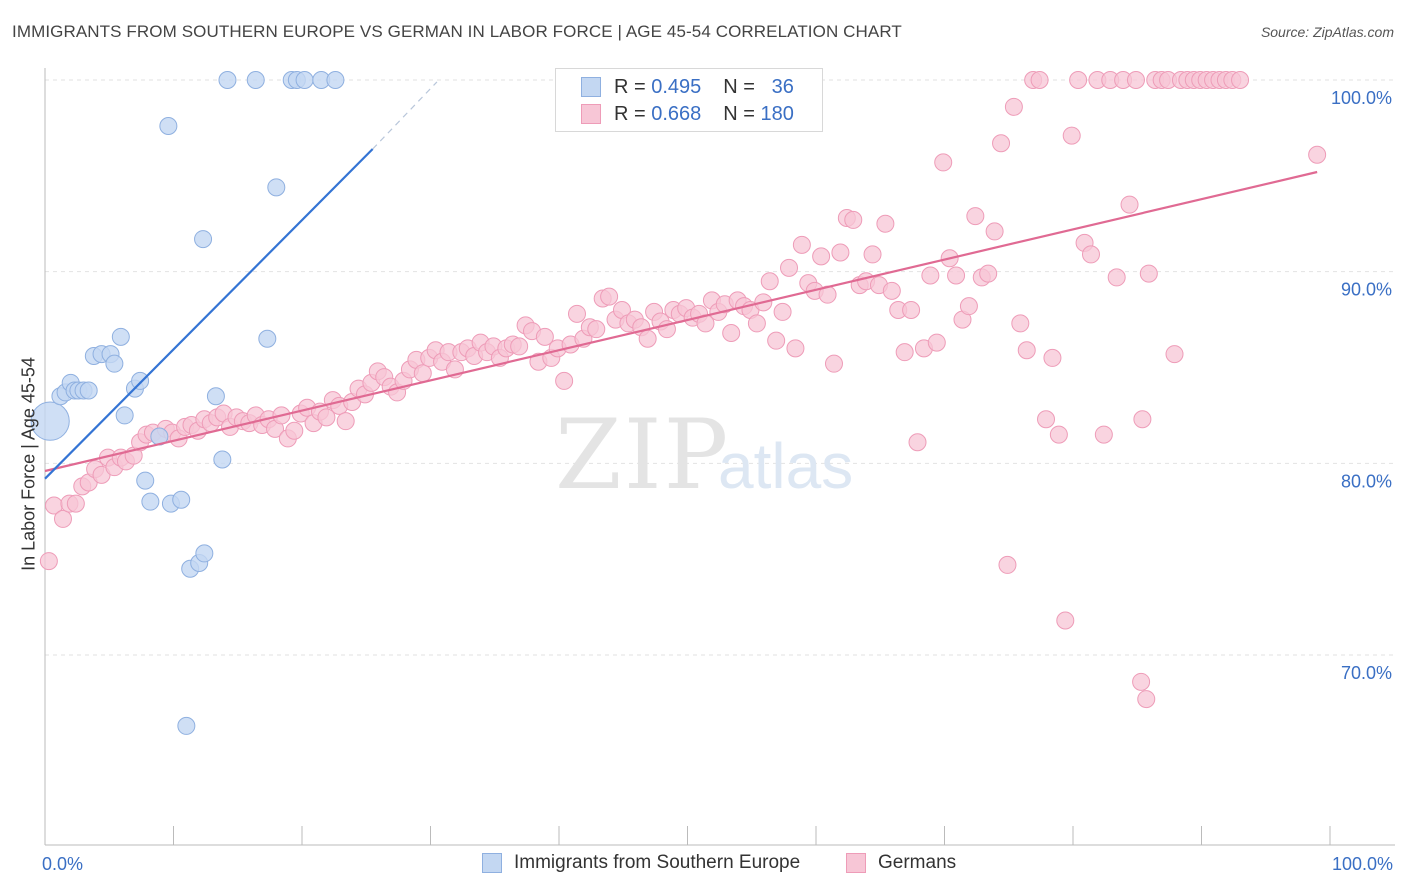 The width and height of the screenshot is (1406, 892). Describe the element at coordinates (739, 86) in the screenshot. I see `legend-n-label: N =` at that location.